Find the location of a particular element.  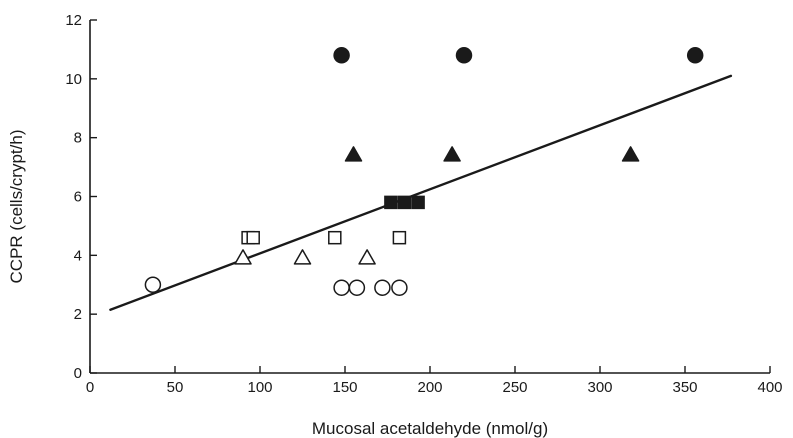

y-tick-label: 8 is located at coordinates (78, 138).